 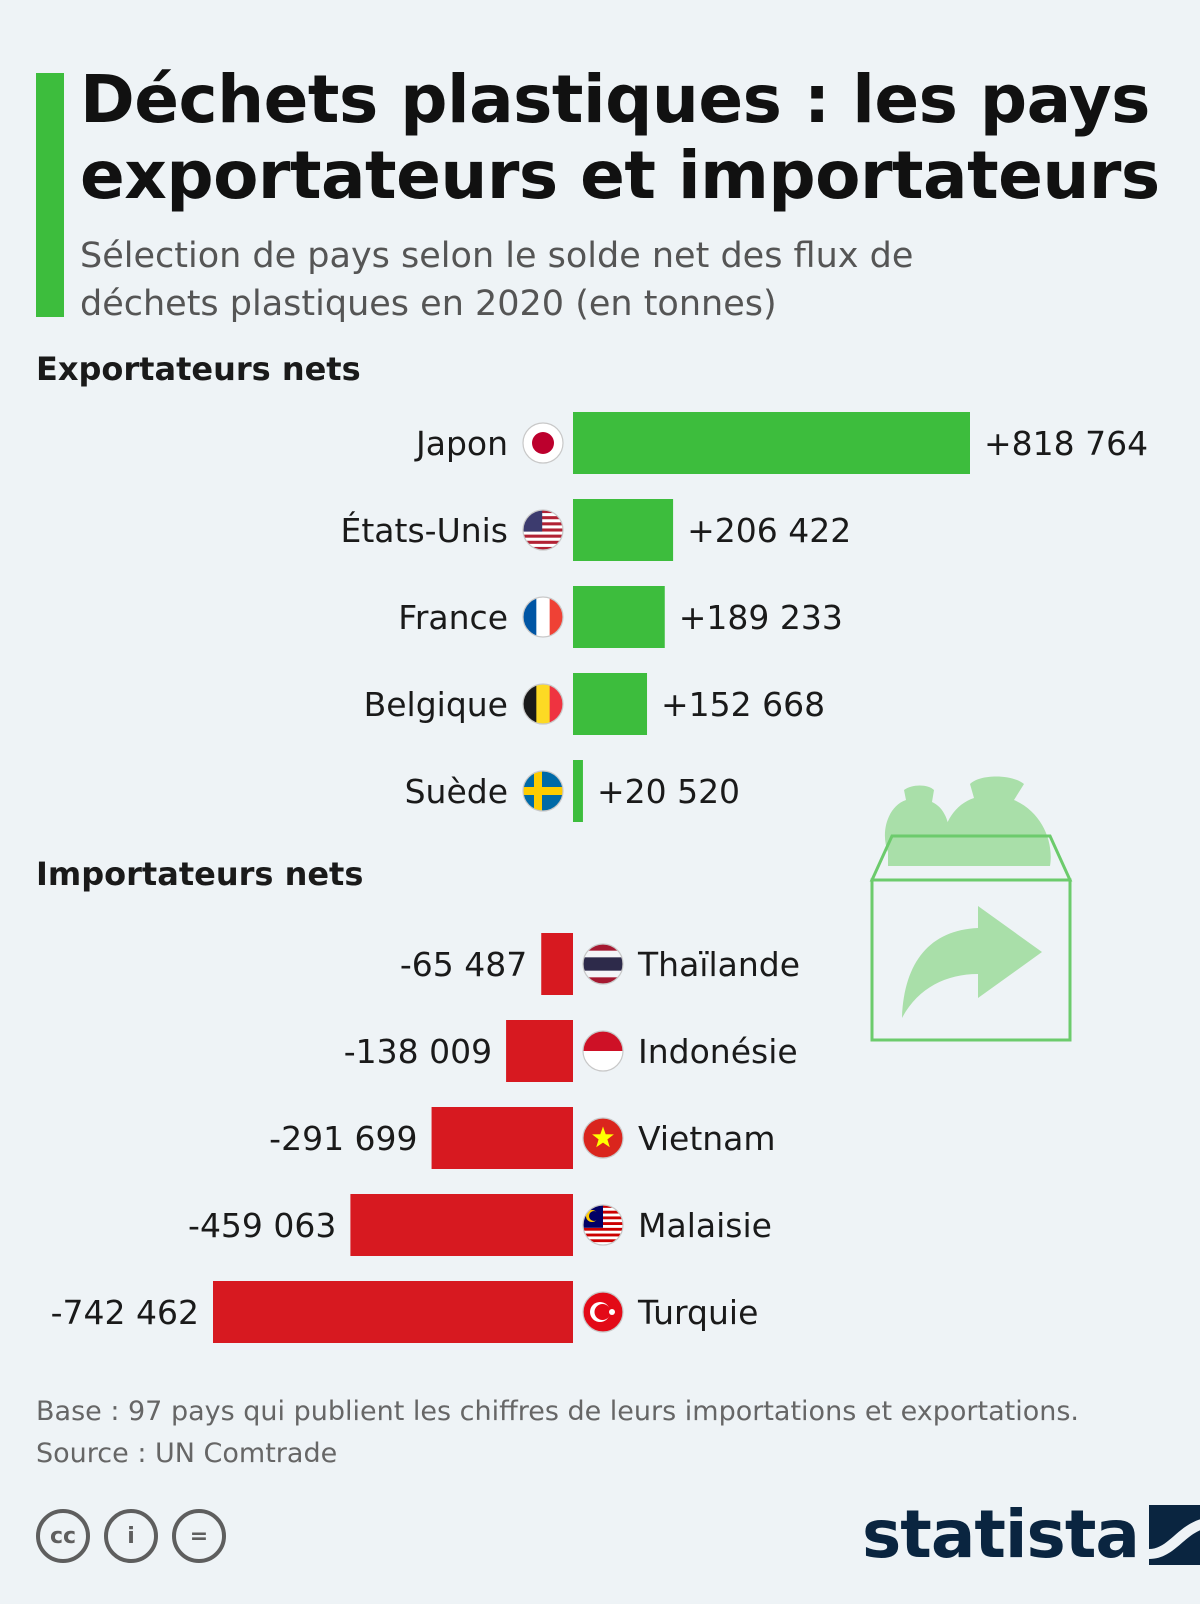 I want to click on category-label: Malaisie, so click(x=705, y=1225).